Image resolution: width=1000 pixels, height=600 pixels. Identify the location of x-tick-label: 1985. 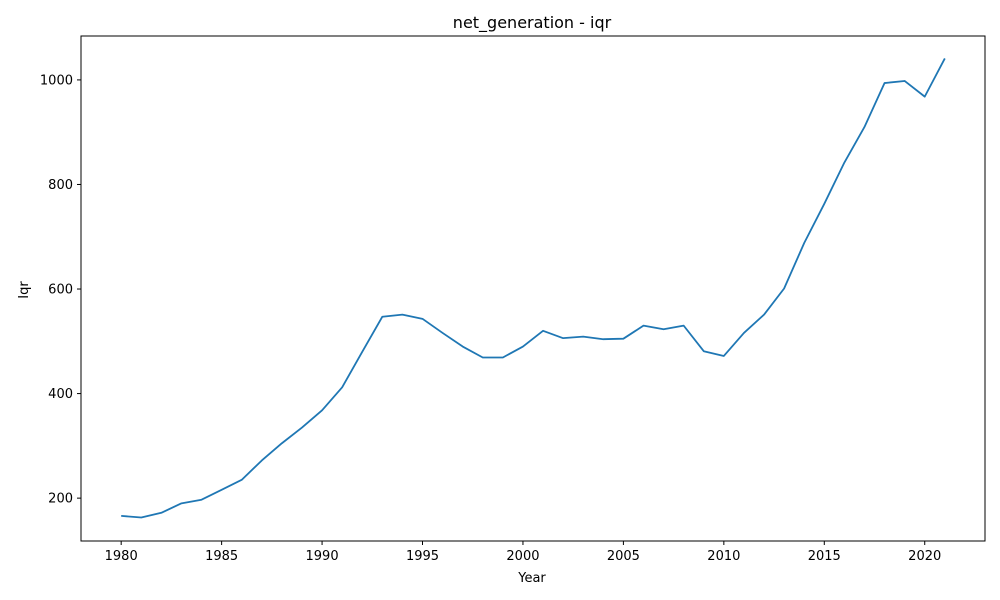
(221, 556).